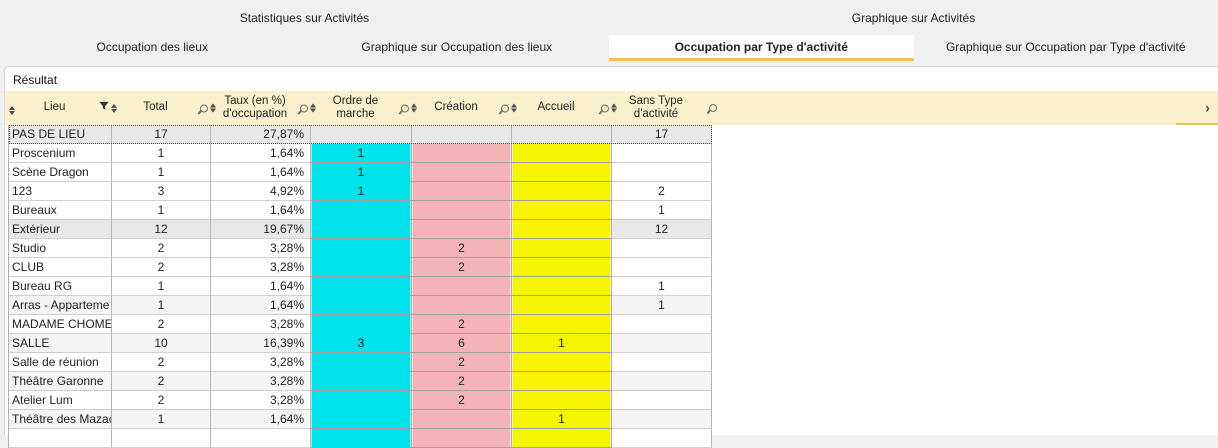 The image size is (1218, 448). What do you see at coordinates (152, 48) in the screenshot?
I see `tab-occupation-des-lieux: Occupation des lieux` at bounding box center [152, 48].